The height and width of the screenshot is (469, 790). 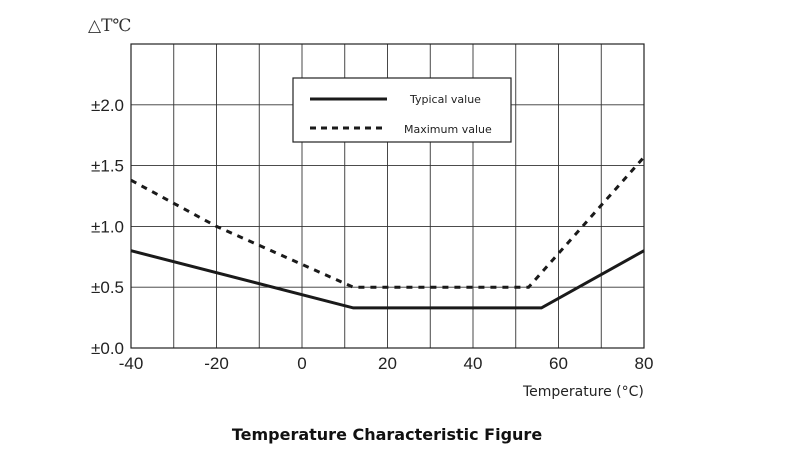 I want to click on legend-box, so click(x=402, y=110).